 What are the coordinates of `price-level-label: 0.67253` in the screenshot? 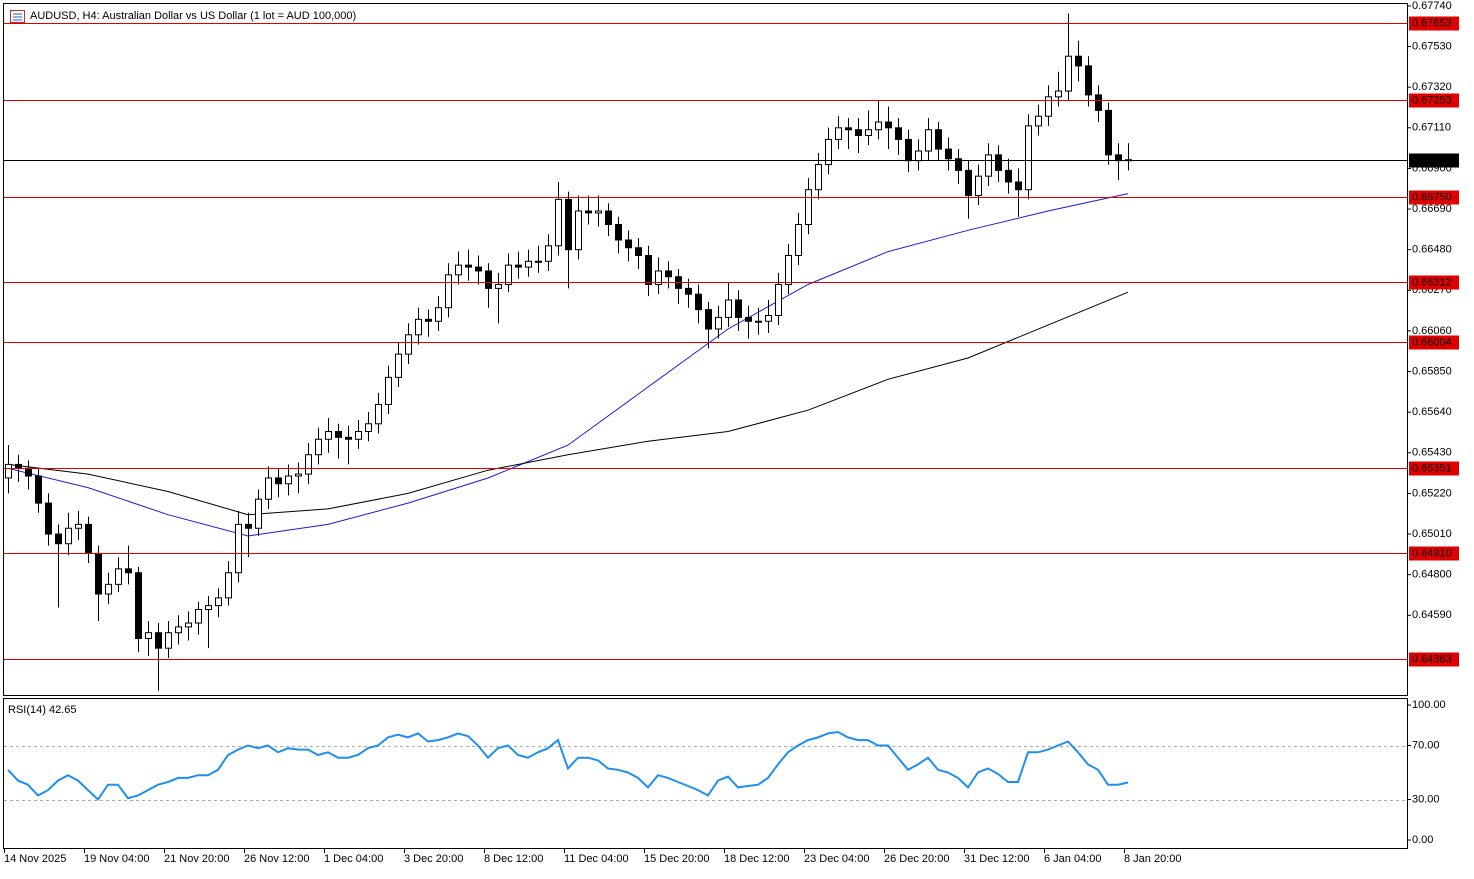 It's located at (1432, 100).